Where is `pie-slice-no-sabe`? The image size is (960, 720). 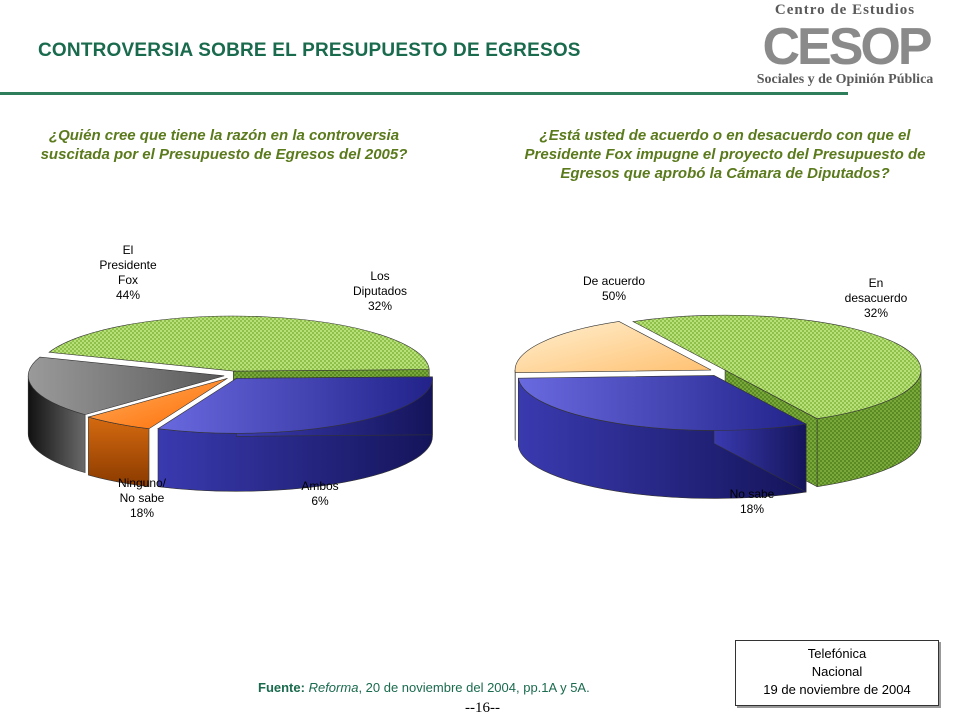
pie-slice-no-sabe is located at coordinates (613, 347).